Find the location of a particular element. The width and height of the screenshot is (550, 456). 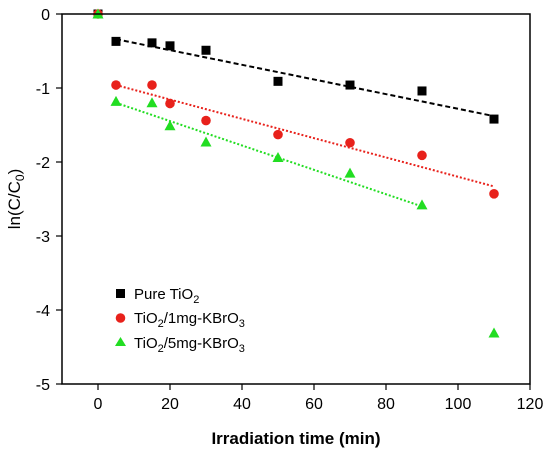

y-tick-label: -1 is located at coordinates (43, 89).